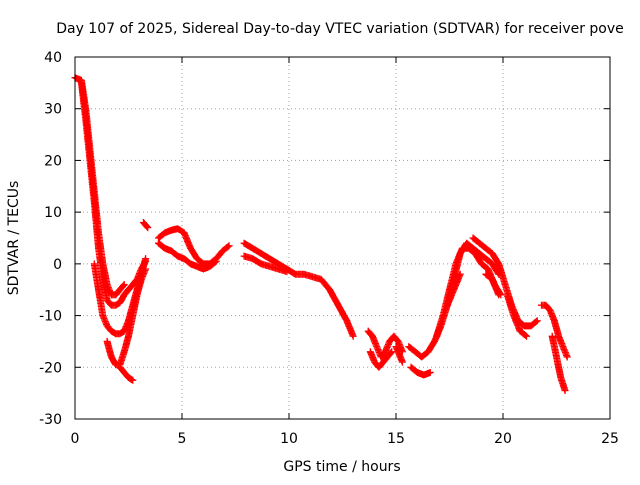 This screenshot has width=640, height=485. I want to click on series-pass-u, so click(554, 331).